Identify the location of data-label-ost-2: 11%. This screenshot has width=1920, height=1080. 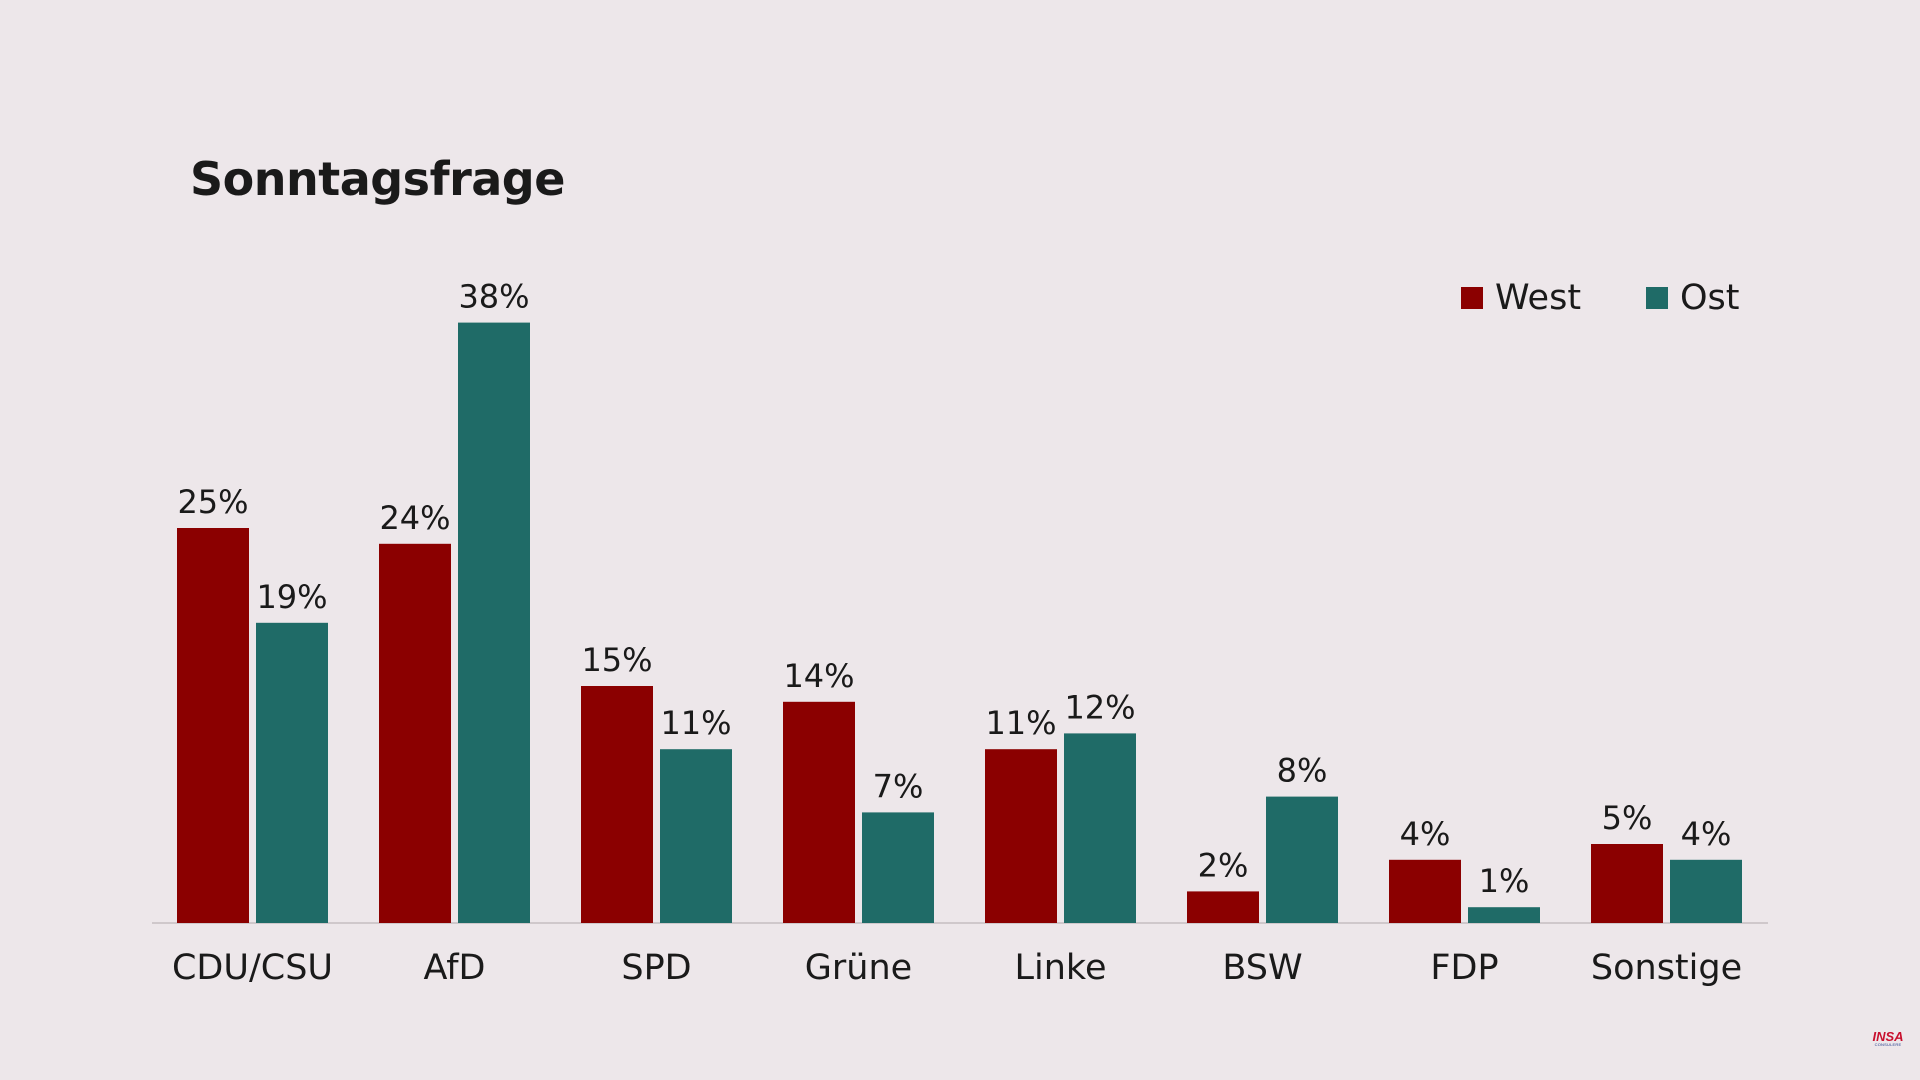
(695, 723).